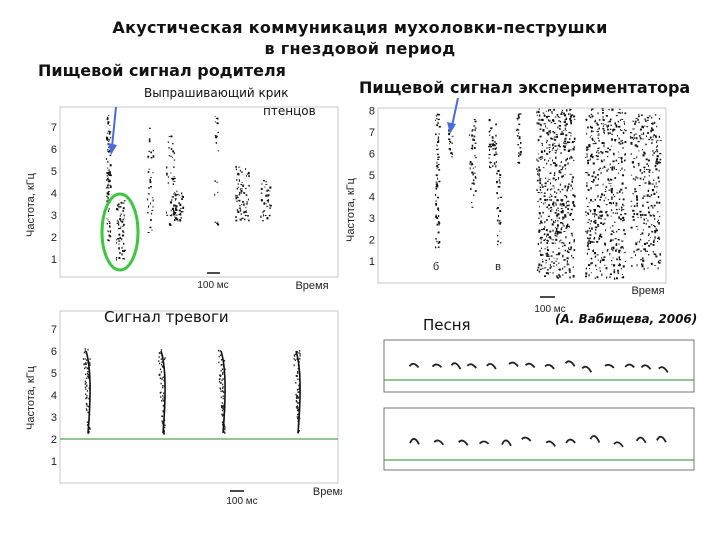  Describe the element at coordinates (372, 219) in the screenshot. I see `experimenter-ytick: 3` at that location.